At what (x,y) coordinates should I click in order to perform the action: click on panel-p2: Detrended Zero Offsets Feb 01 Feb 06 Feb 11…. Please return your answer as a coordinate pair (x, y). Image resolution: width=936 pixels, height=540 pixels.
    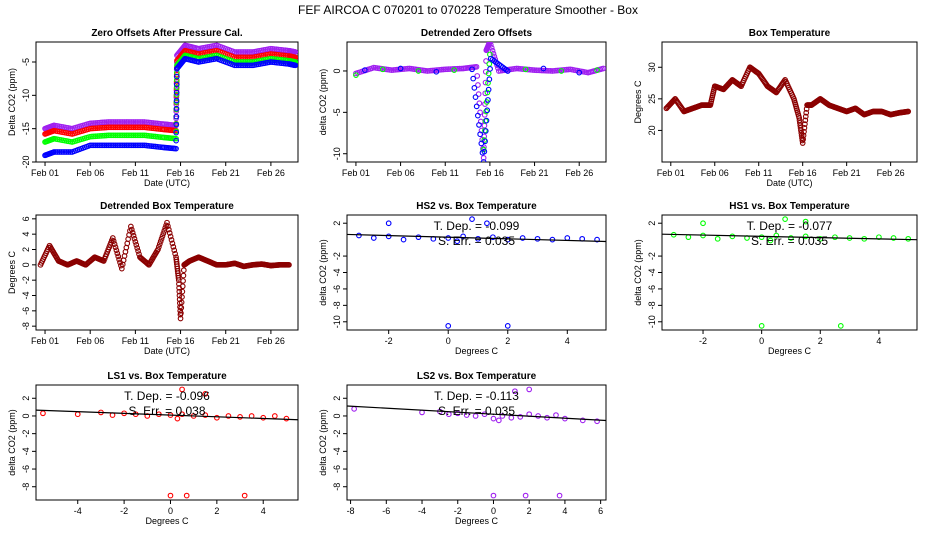
    Looking at the image, I should click on (462, 103).